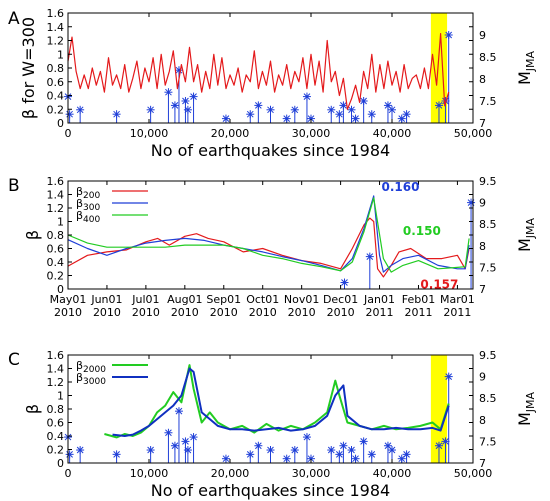 The width and height of the screenshot is (550, 501). Describe the element at coordinates (311, 133) in the screenshot. I see `x-tick-label: 30,000` at that location.